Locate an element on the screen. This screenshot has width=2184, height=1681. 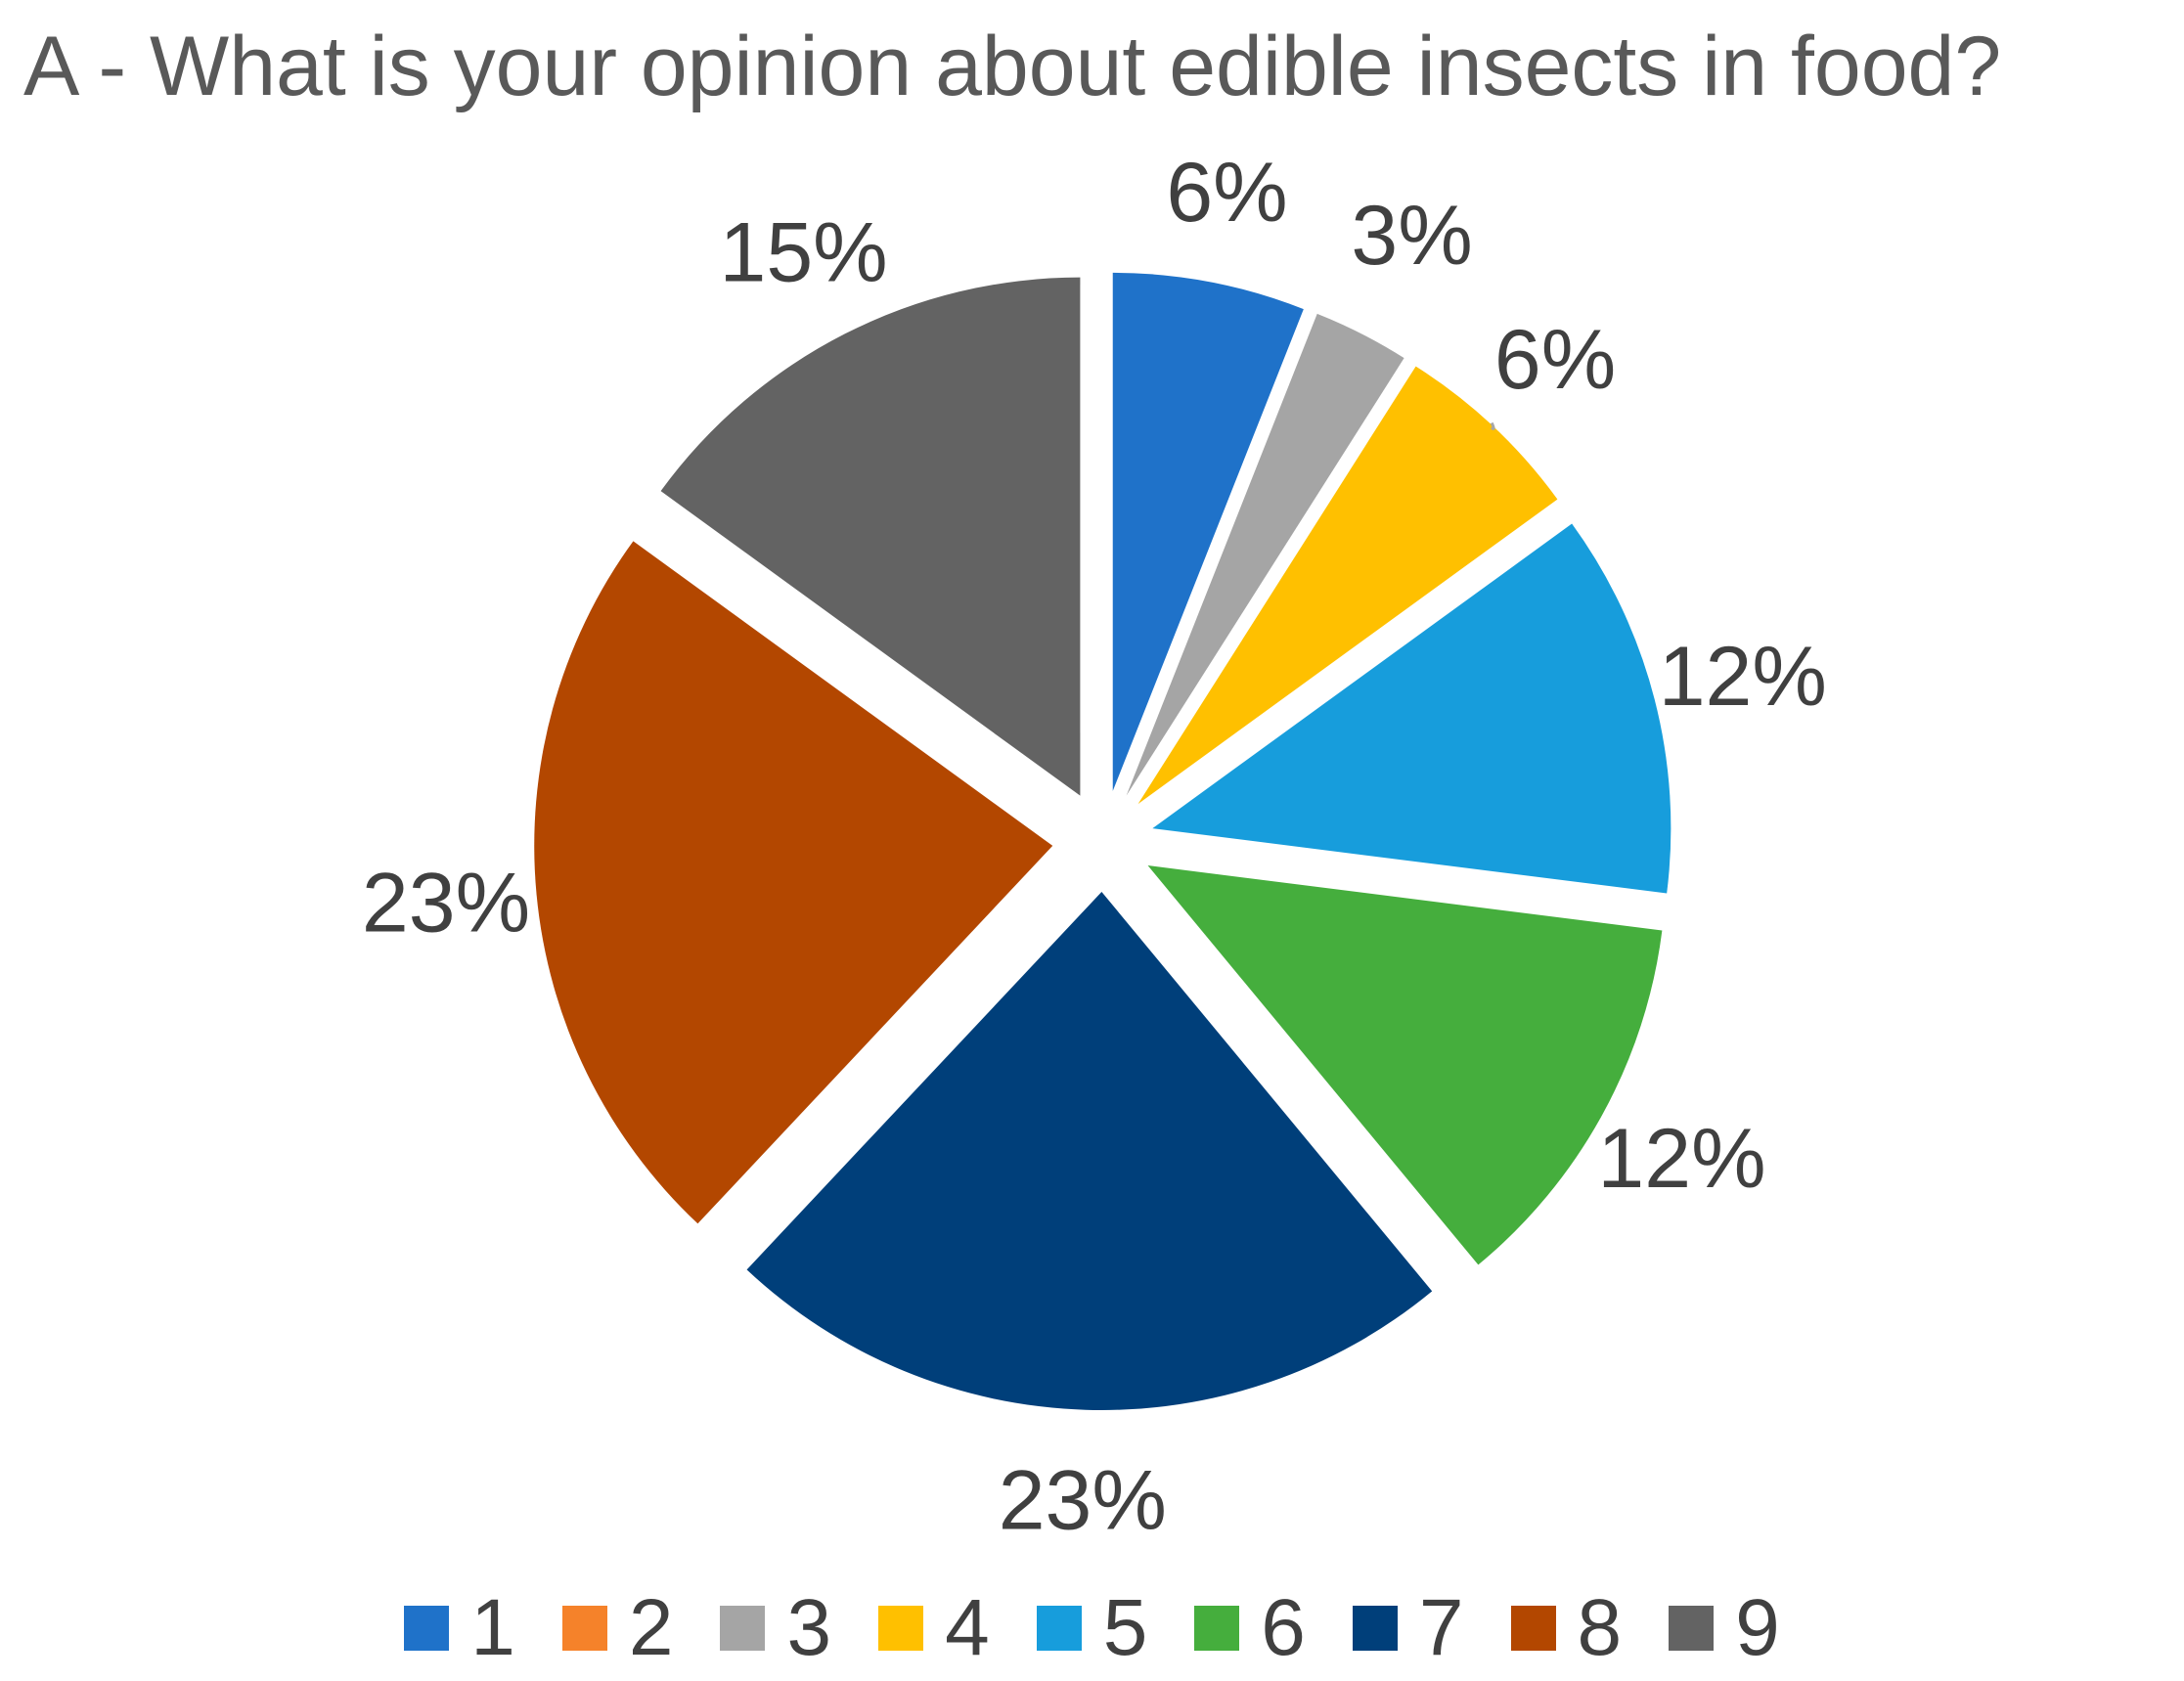
legend-label-8: 8 is located at coordinates (1600, 1627).